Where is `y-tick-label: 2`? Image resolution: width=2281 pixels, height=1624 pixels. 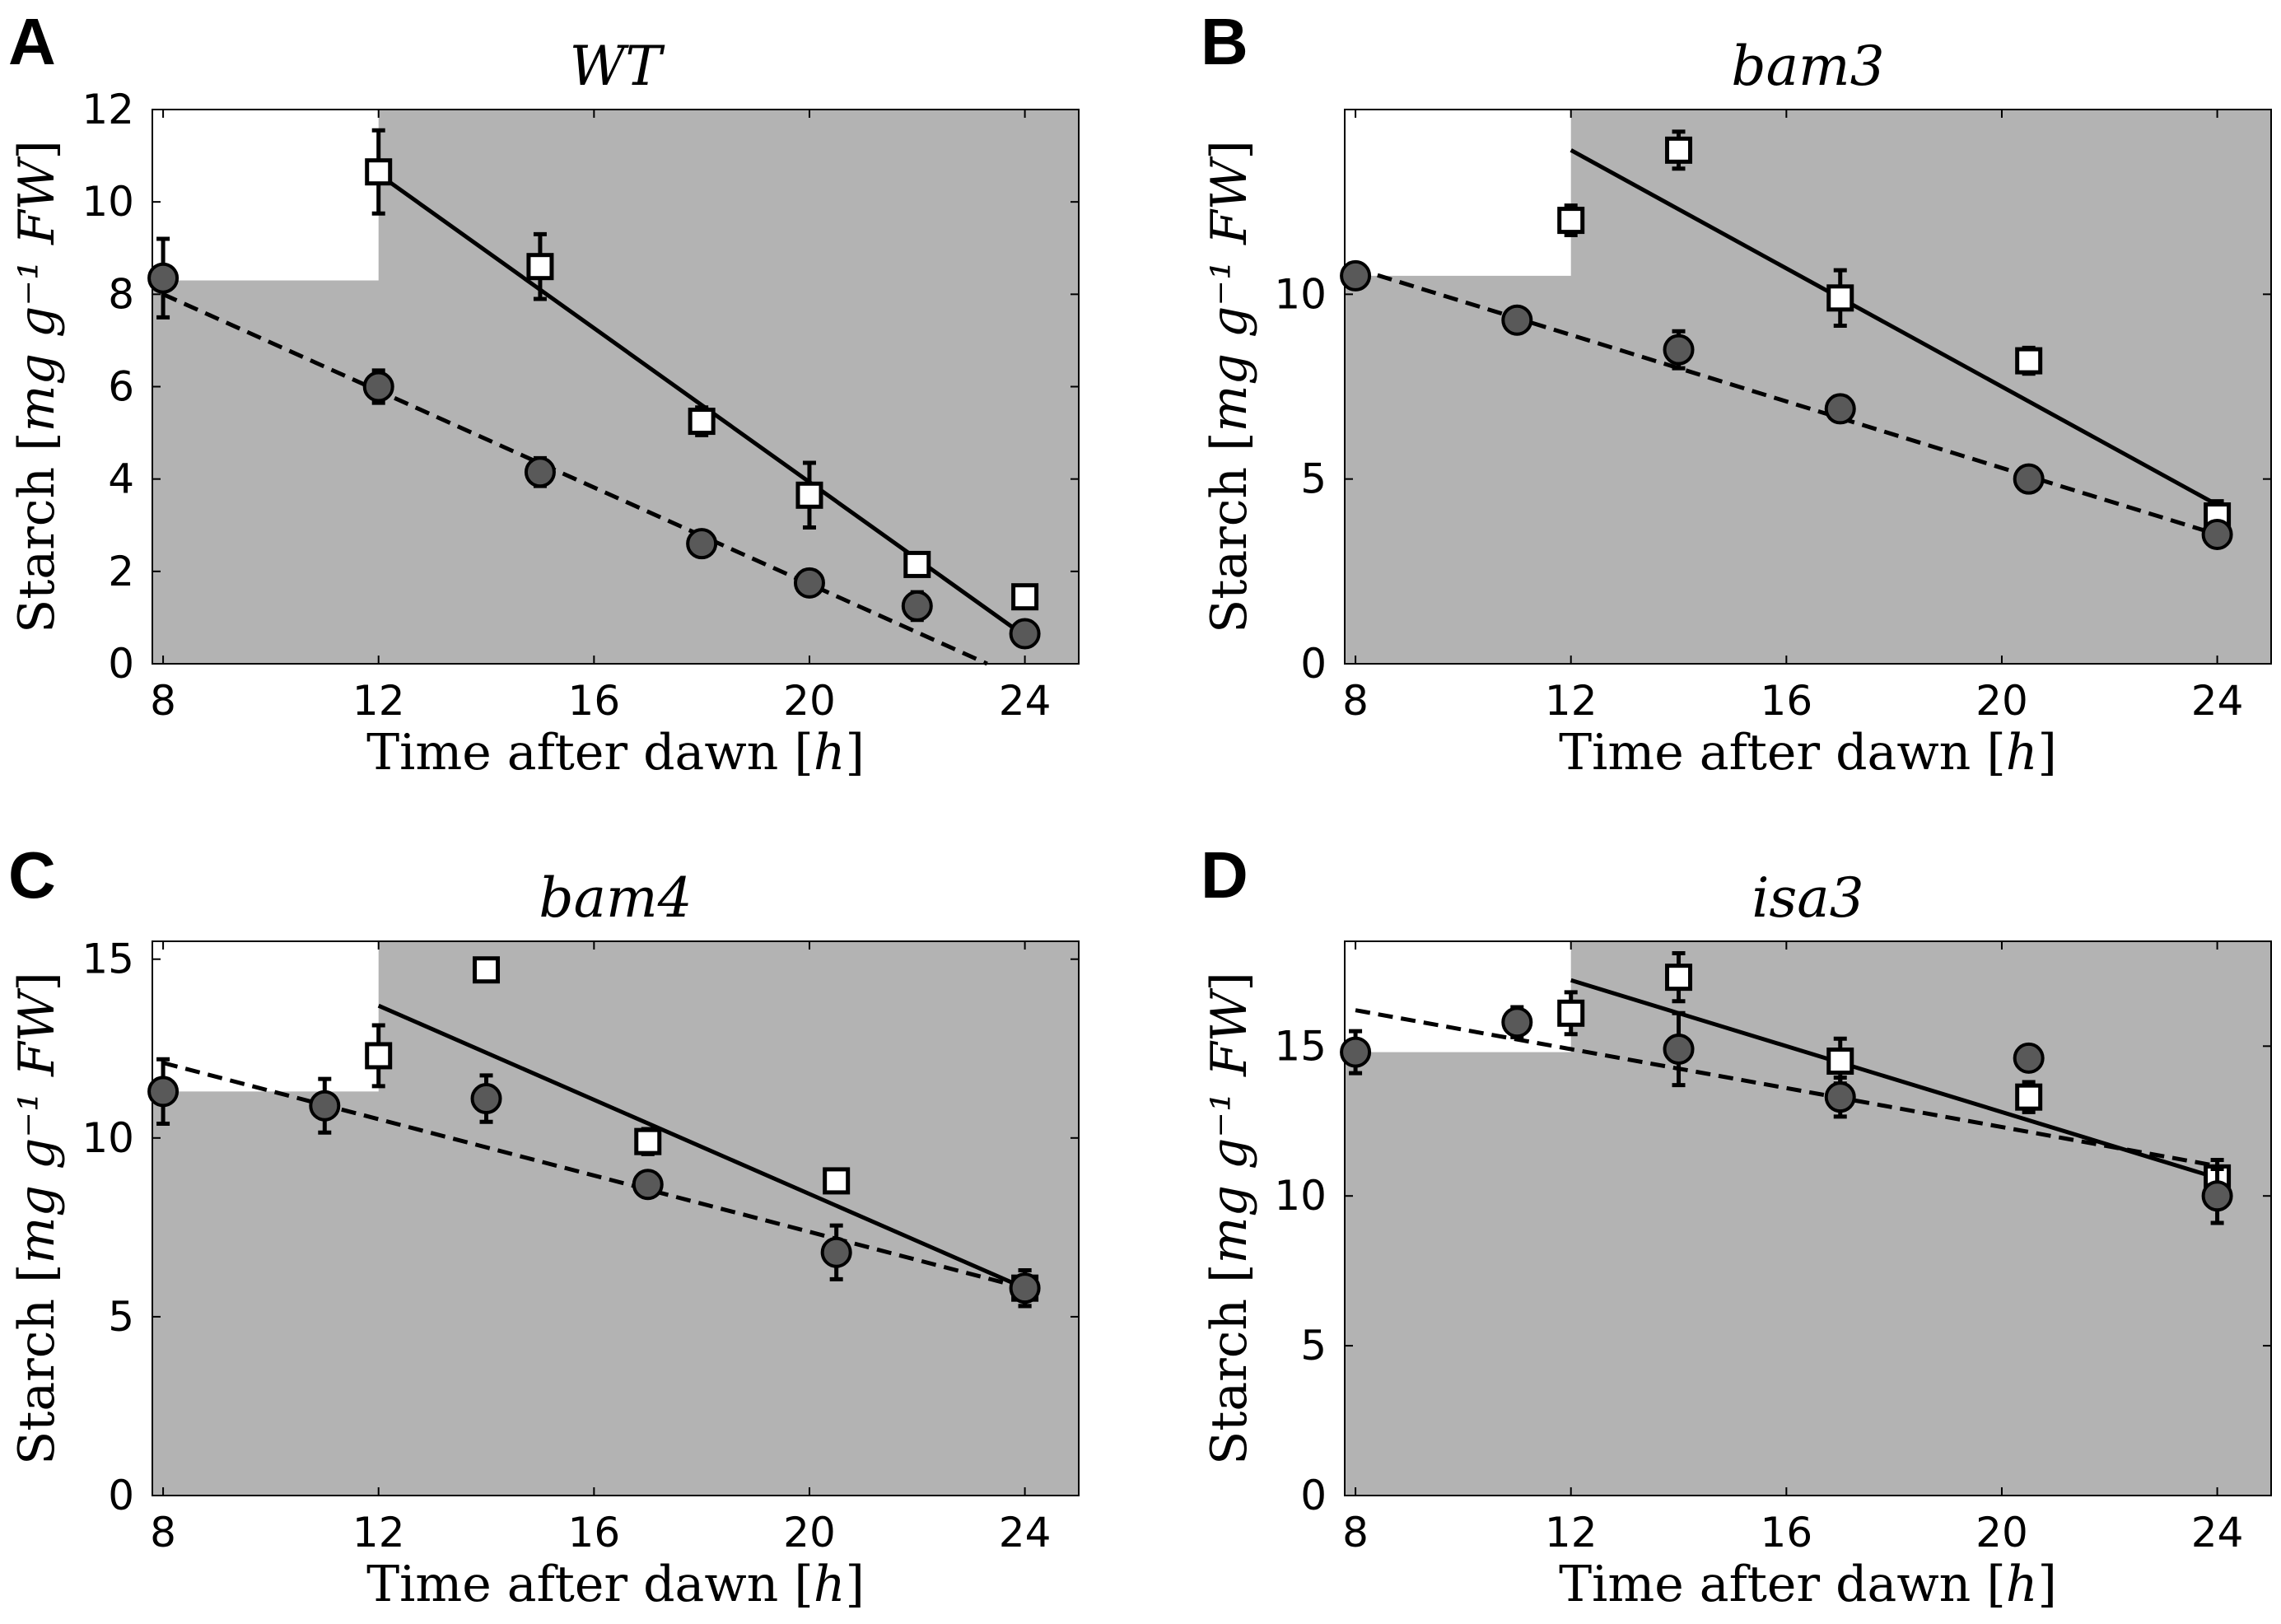 y-tick-label: 2 is located at coordinates (121, 571).